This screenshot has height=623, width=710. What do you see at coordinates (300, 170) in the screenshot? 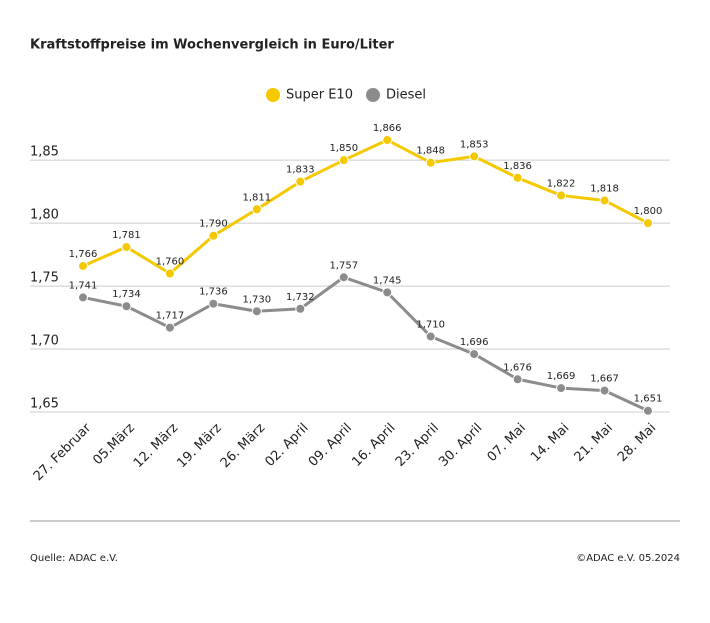
I see `data-label: 1,833` at bounding box center [300, 170].